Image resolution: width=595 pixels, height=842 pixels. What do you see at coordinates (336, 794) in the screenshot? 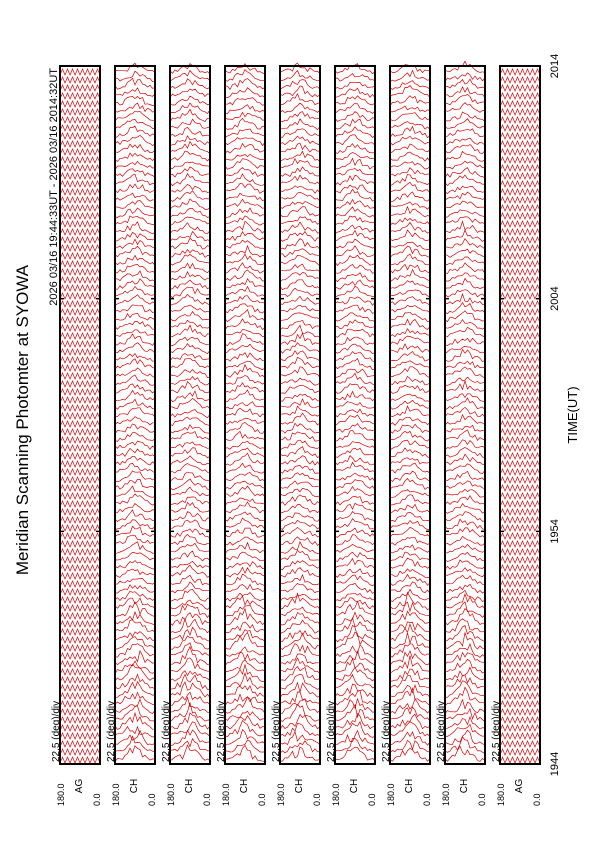
I see `panel-top-label: 180.0` at bounding box center [336, 794].